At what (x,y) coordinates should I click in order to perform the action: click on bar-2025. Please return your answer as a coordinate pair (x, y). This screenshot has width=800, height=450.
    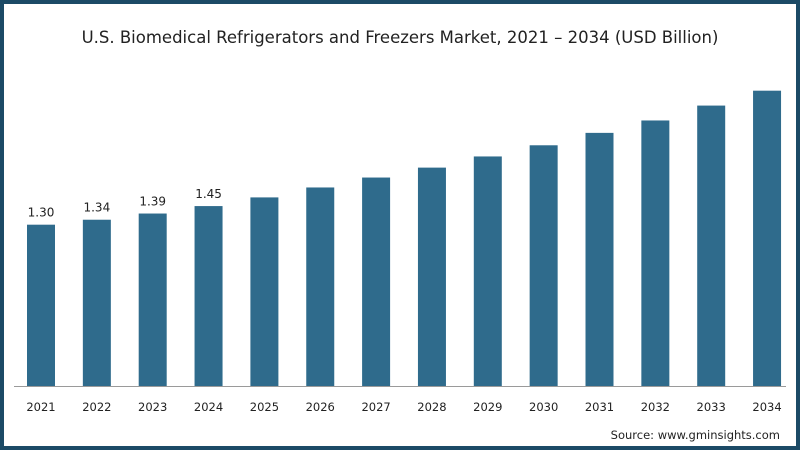
    Looking at the image, I should click on (264, 291).